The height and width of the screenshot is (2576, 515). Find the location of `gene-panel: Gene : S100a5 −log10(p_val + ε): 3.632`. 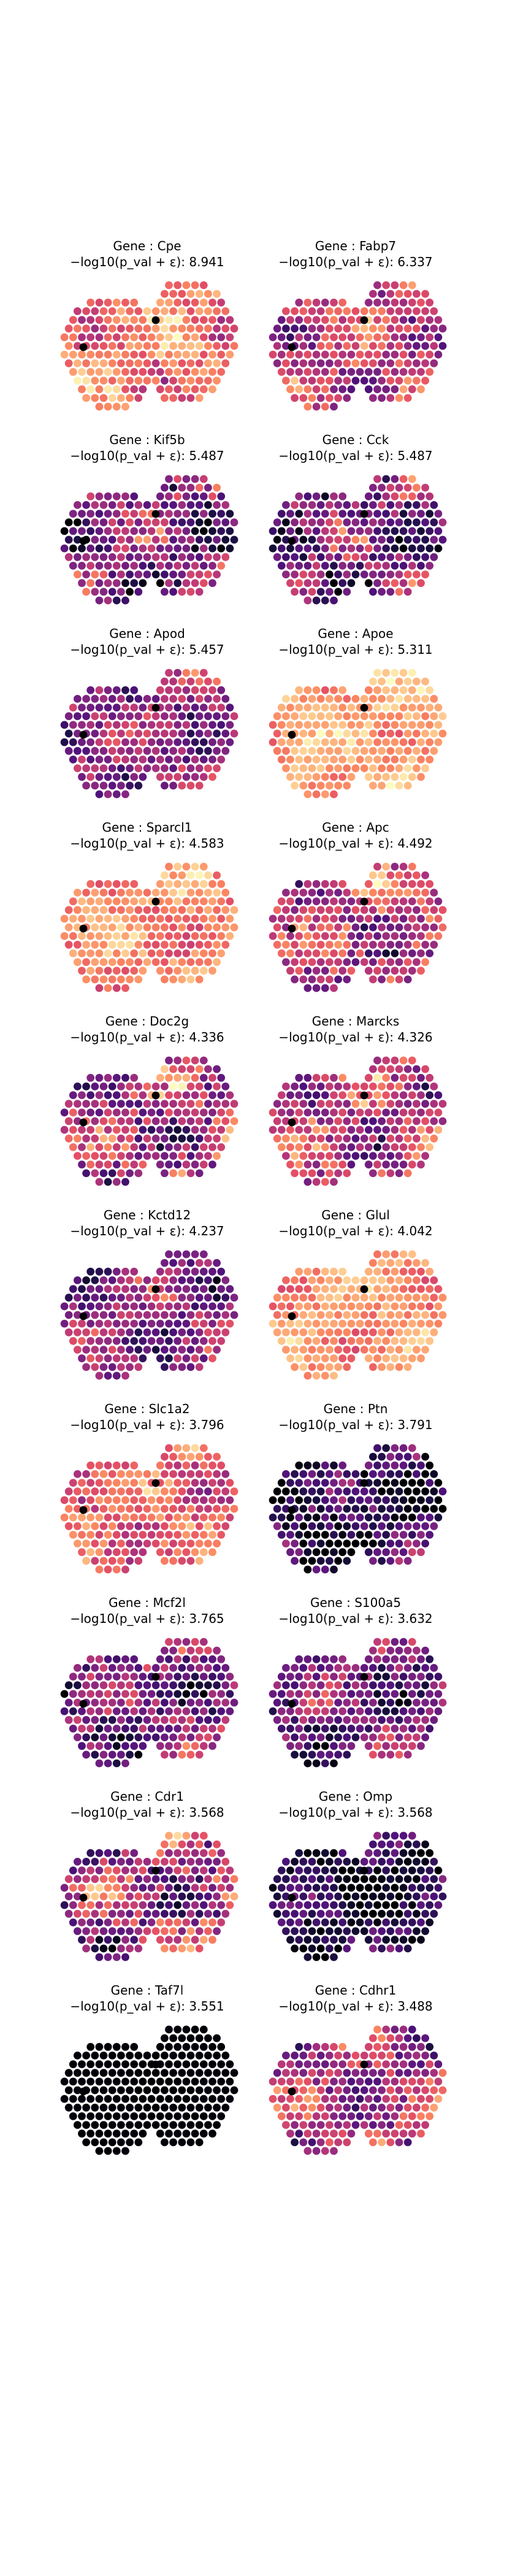

gene-panel: Gene : S100a5 −log10(p_val + ε): 3.632 is located at coordinates (355, 1683).